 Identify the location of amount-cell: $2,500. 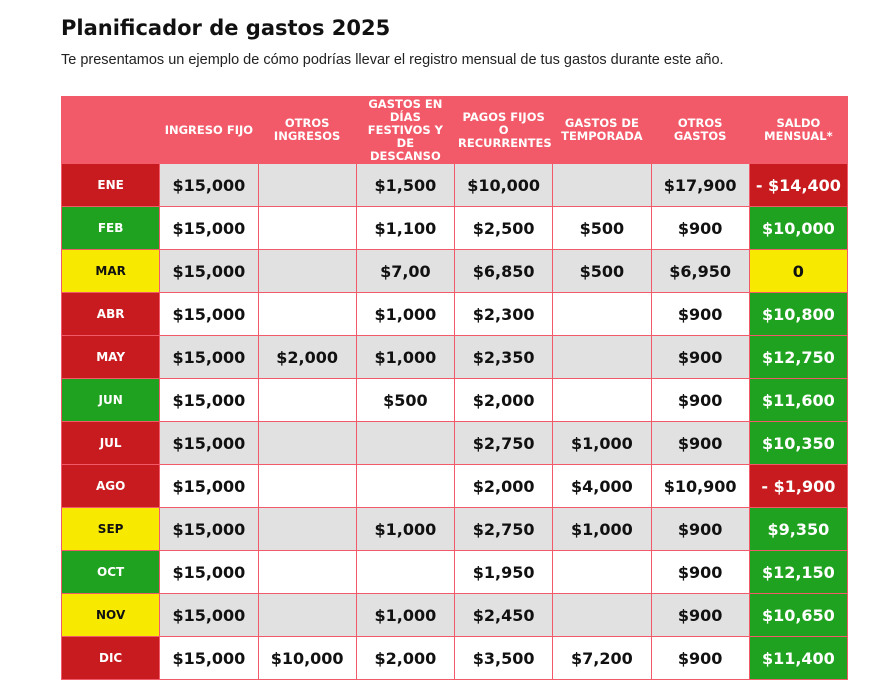
(503, 228).